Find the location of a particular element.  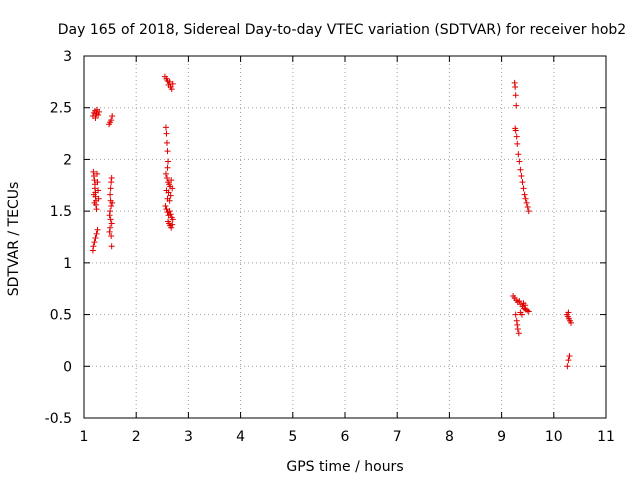

x-tick-label: 7 is located at coordinates (397, 437).